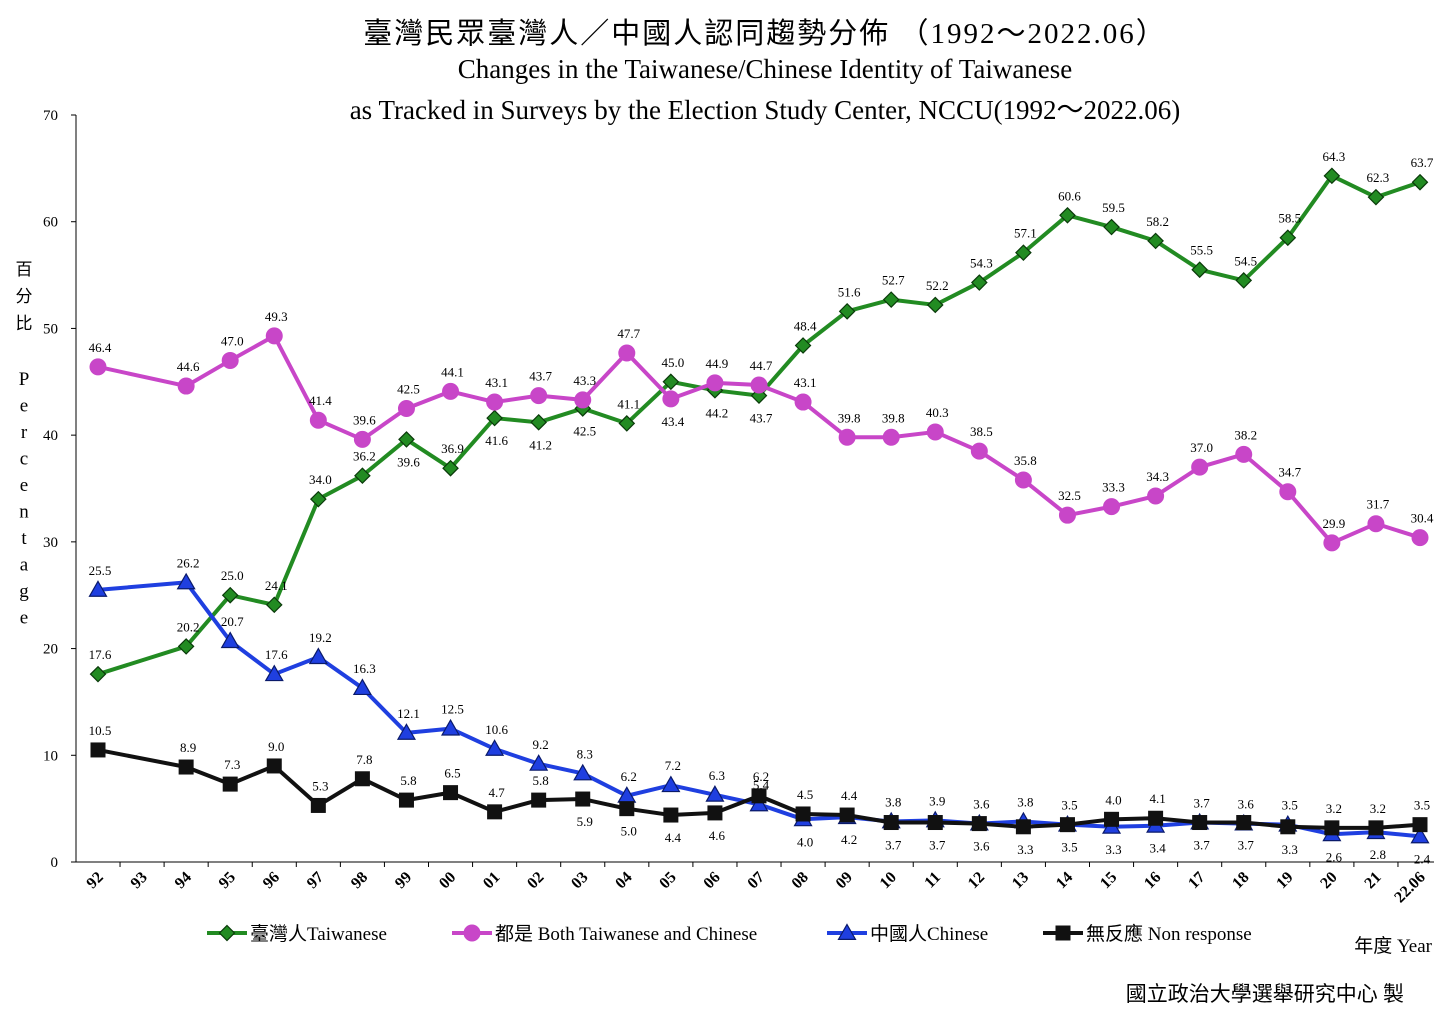 Image resolution: width=1456 pixels, height=1010 pixels. Describe the element at coordinates (408, 780) in the screenshot. I see `data-label: 5.8` at that location.